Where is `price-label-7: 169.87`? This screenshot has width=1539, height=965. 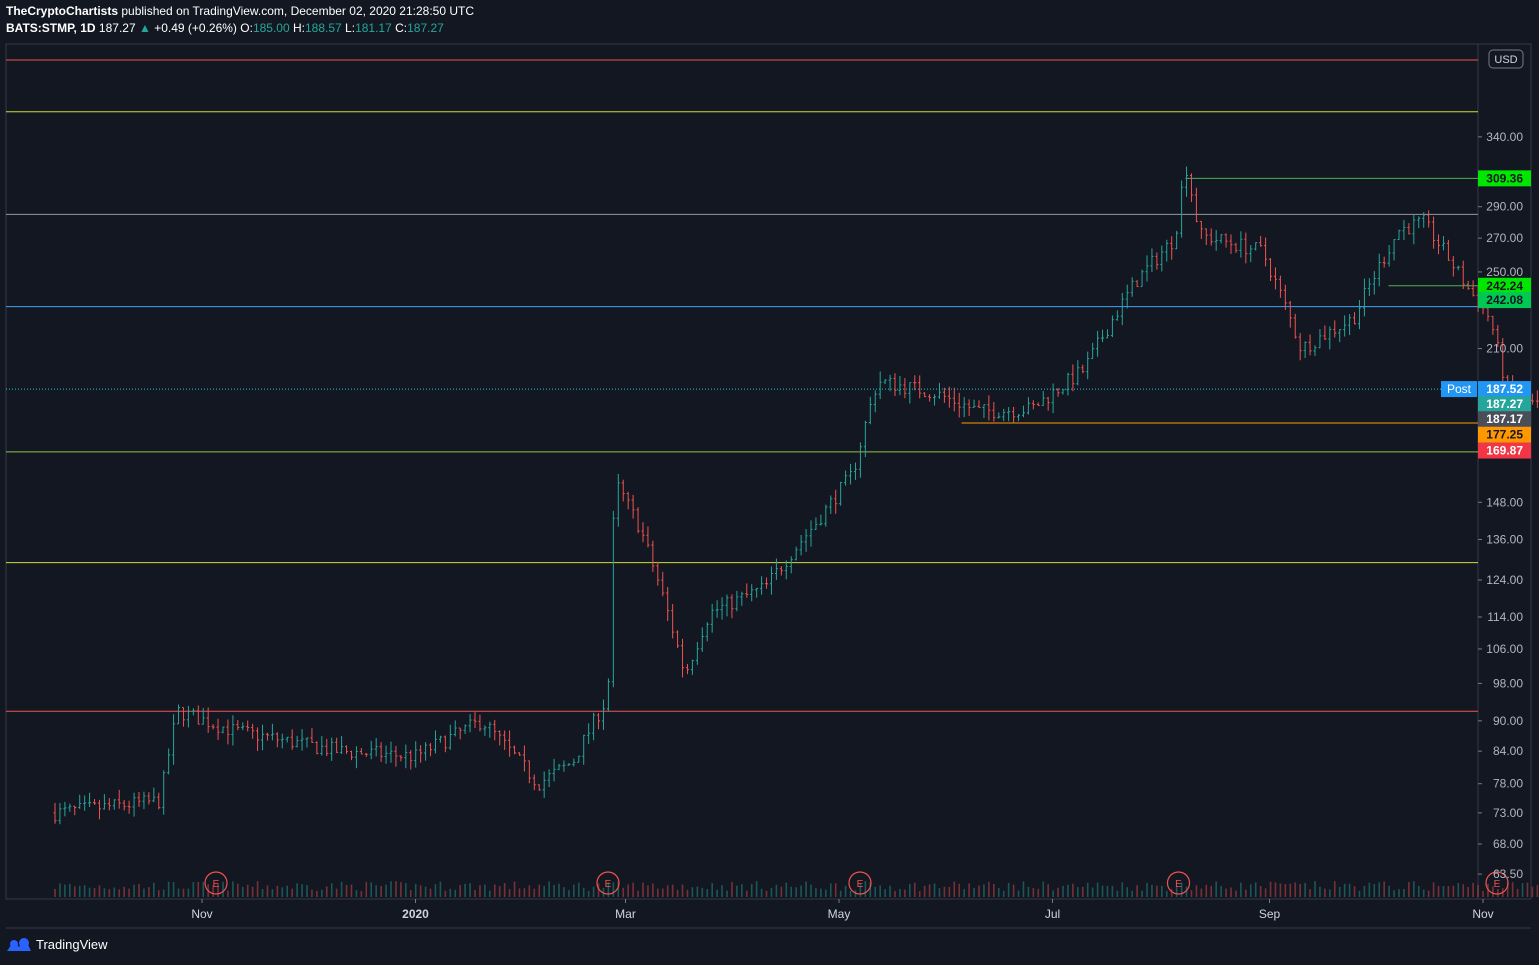 price-label-7: 169.87 is located at coordinates (1504, 451).